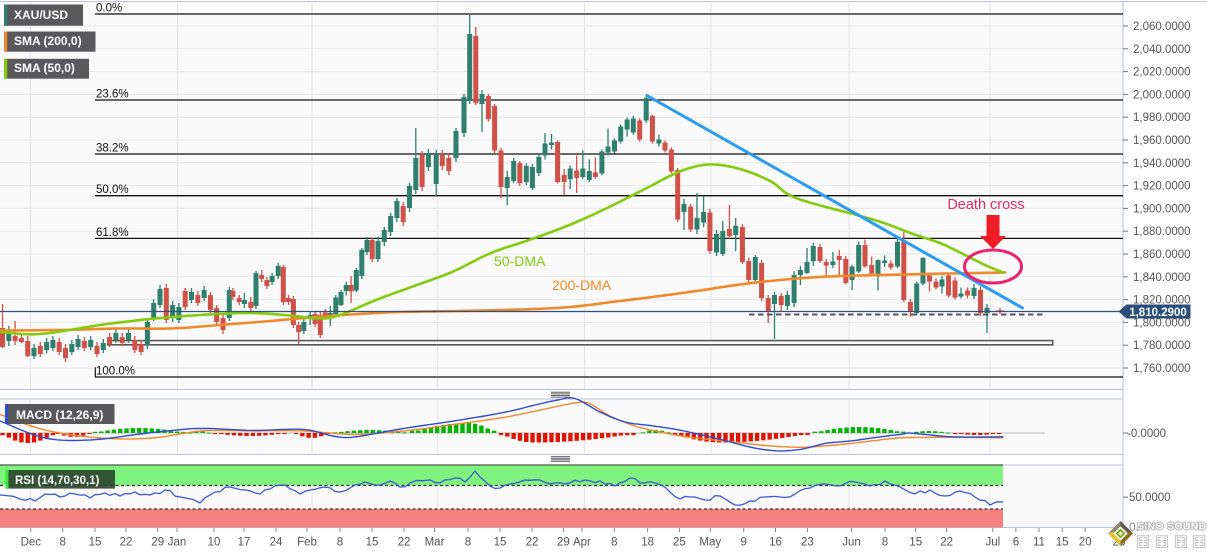  Describe the element at coordinates (1085, 543) in the screenshot. I see `svg-text: 20` at that location.